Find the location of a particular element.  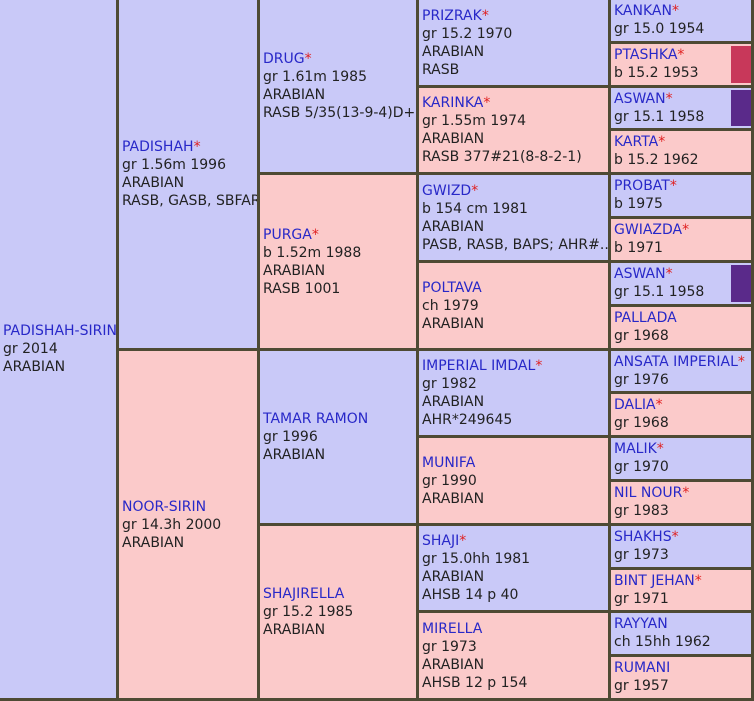

ancestor-cell: ANSATA IMPERIAL* gr 1976 is located at coordinates (682, 372).